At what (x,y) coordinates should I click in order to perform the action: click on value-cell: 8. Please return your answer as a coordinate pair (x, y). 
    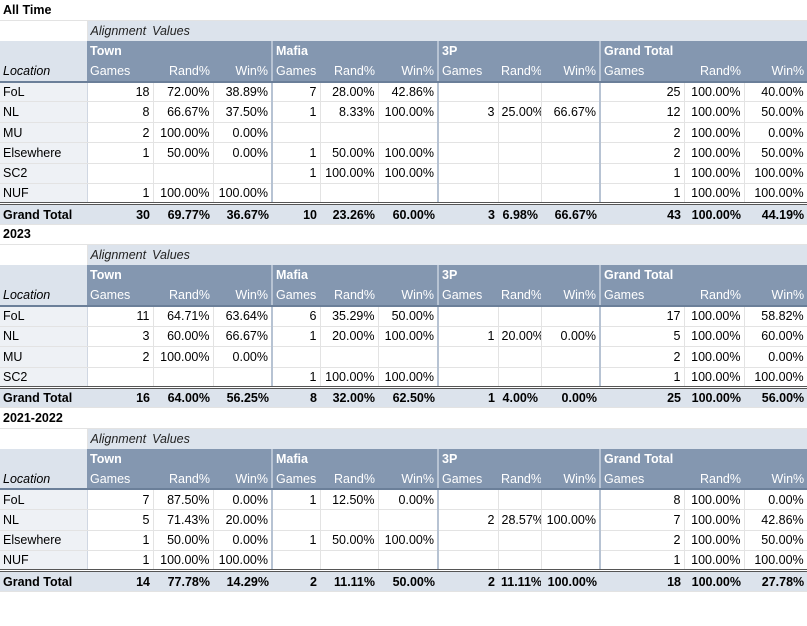
    Looking at the image, I should click on (120, 112).